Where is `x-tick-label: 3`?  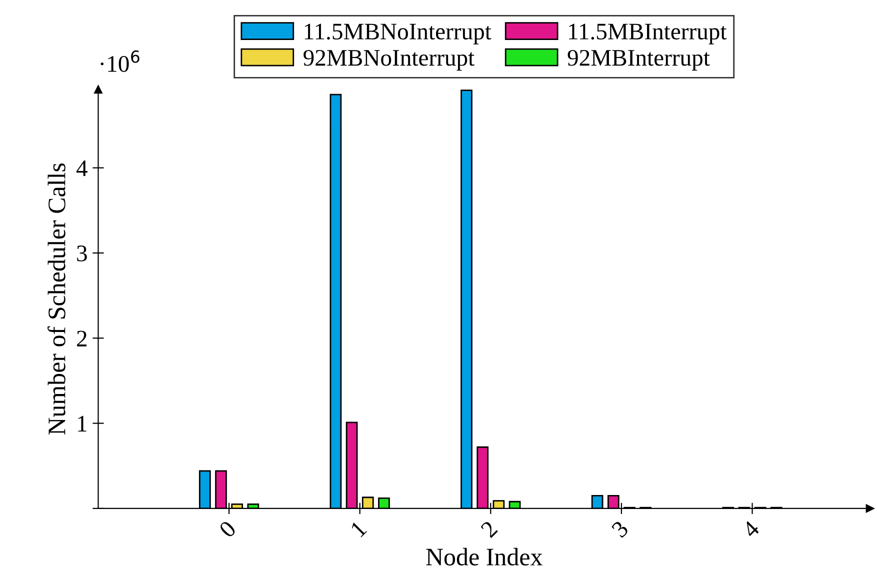
x-tick-label: 3 is located at coordinates (620, 529).